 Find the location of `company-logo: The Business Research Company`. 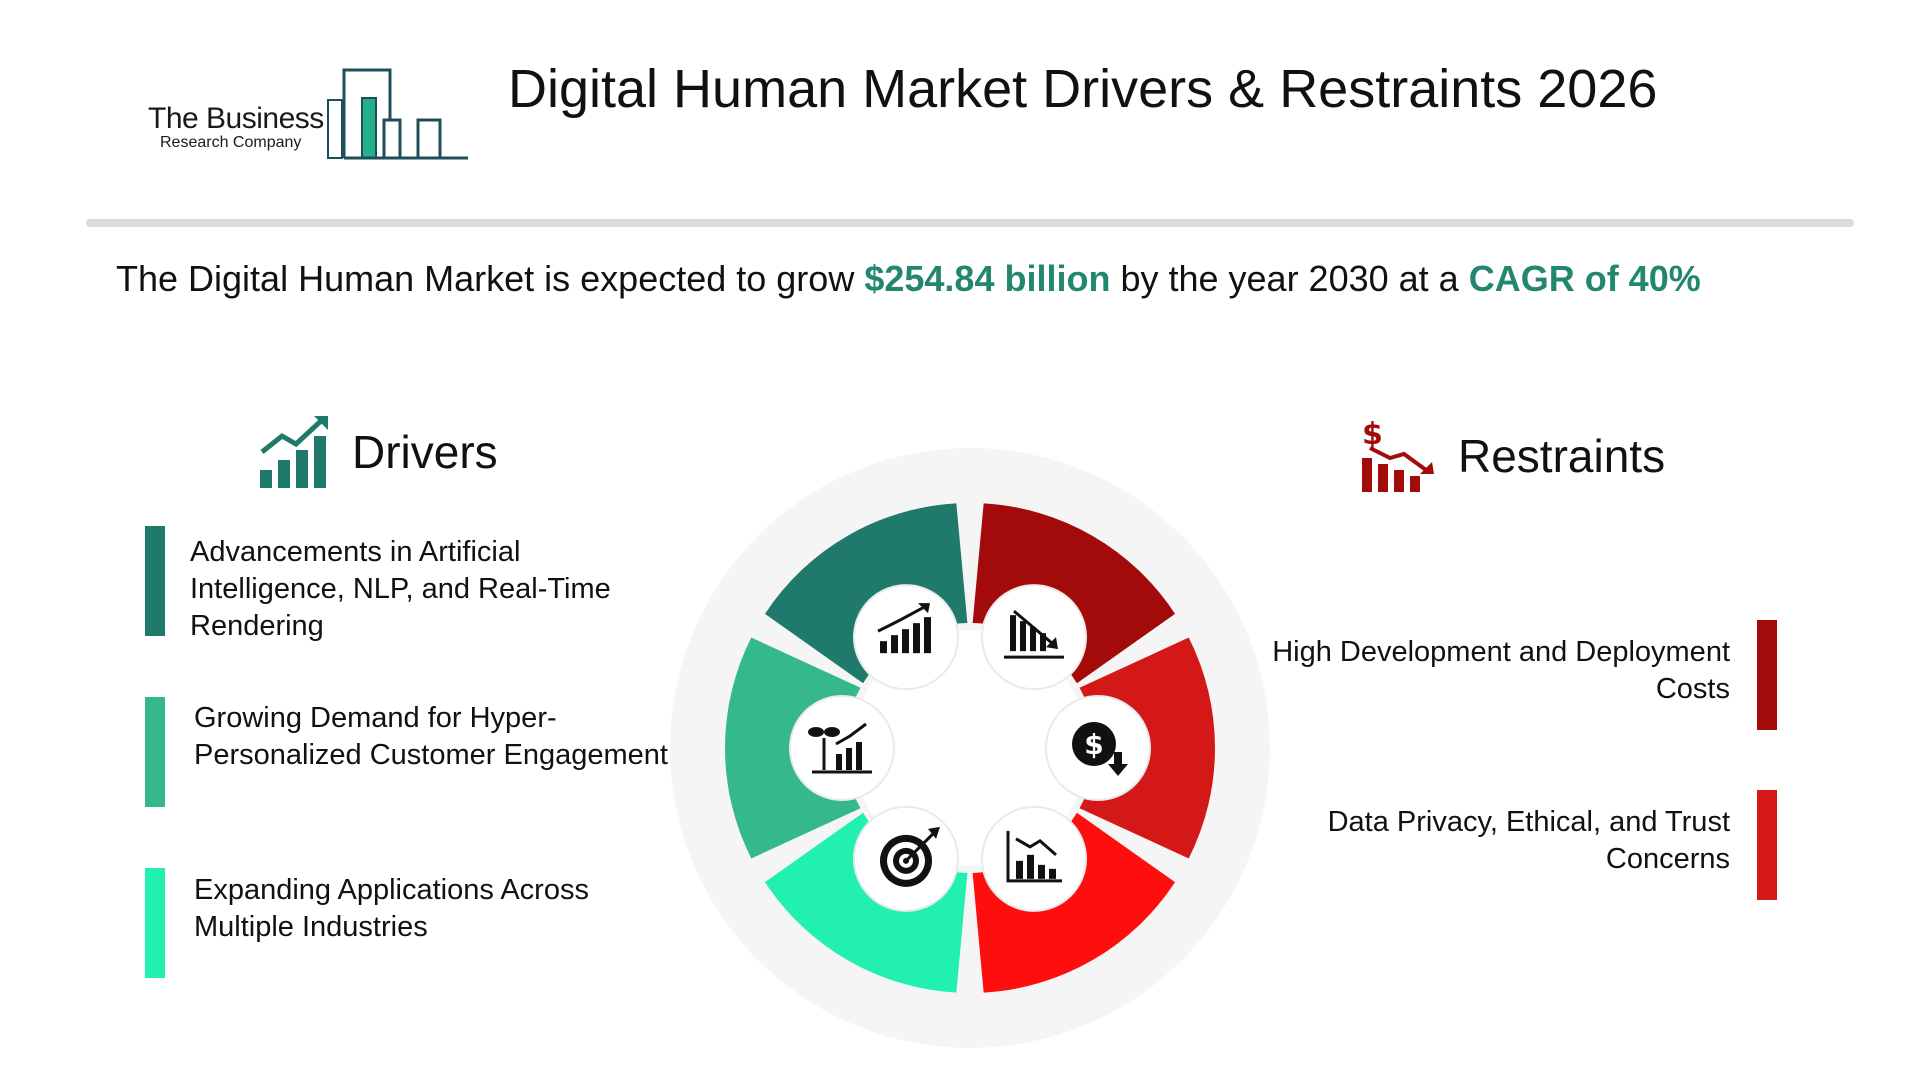

company-logo: The Business Research Company is located at coordinates (308, 112).